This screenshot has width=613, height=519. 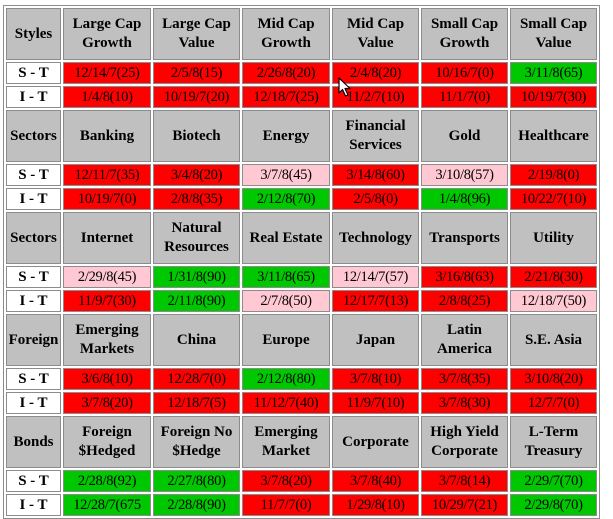 What do you see at coordinates (107, 349) in the screenshot?
I see `column-header-line: Markets` at bounding box center [107, 349].